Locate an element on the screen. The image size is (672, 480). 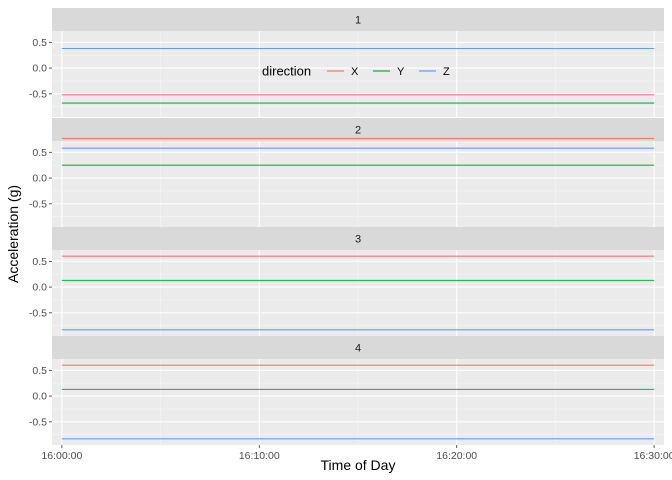
x-tick-label: 16:30:00 is located at coordinates (653, 456).